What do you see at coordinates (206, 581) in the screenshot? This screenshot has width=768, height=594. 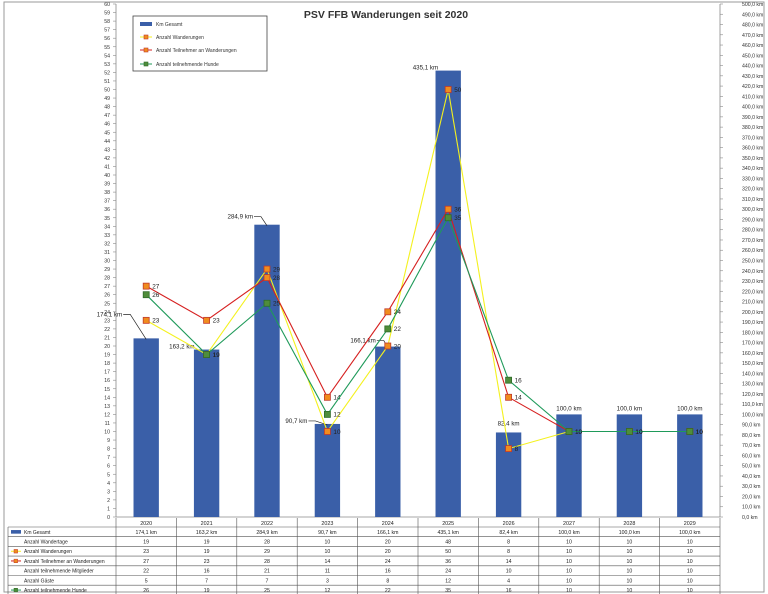 I see `table-cell: 7` at bounding box center [206, 581].